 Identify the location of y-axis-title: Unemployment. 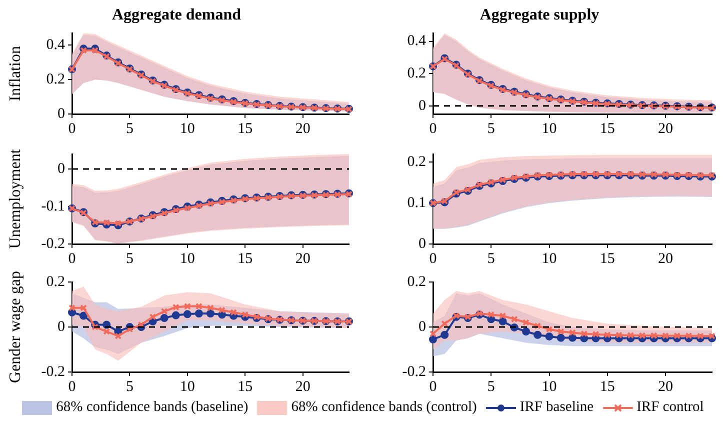
(15, 198).